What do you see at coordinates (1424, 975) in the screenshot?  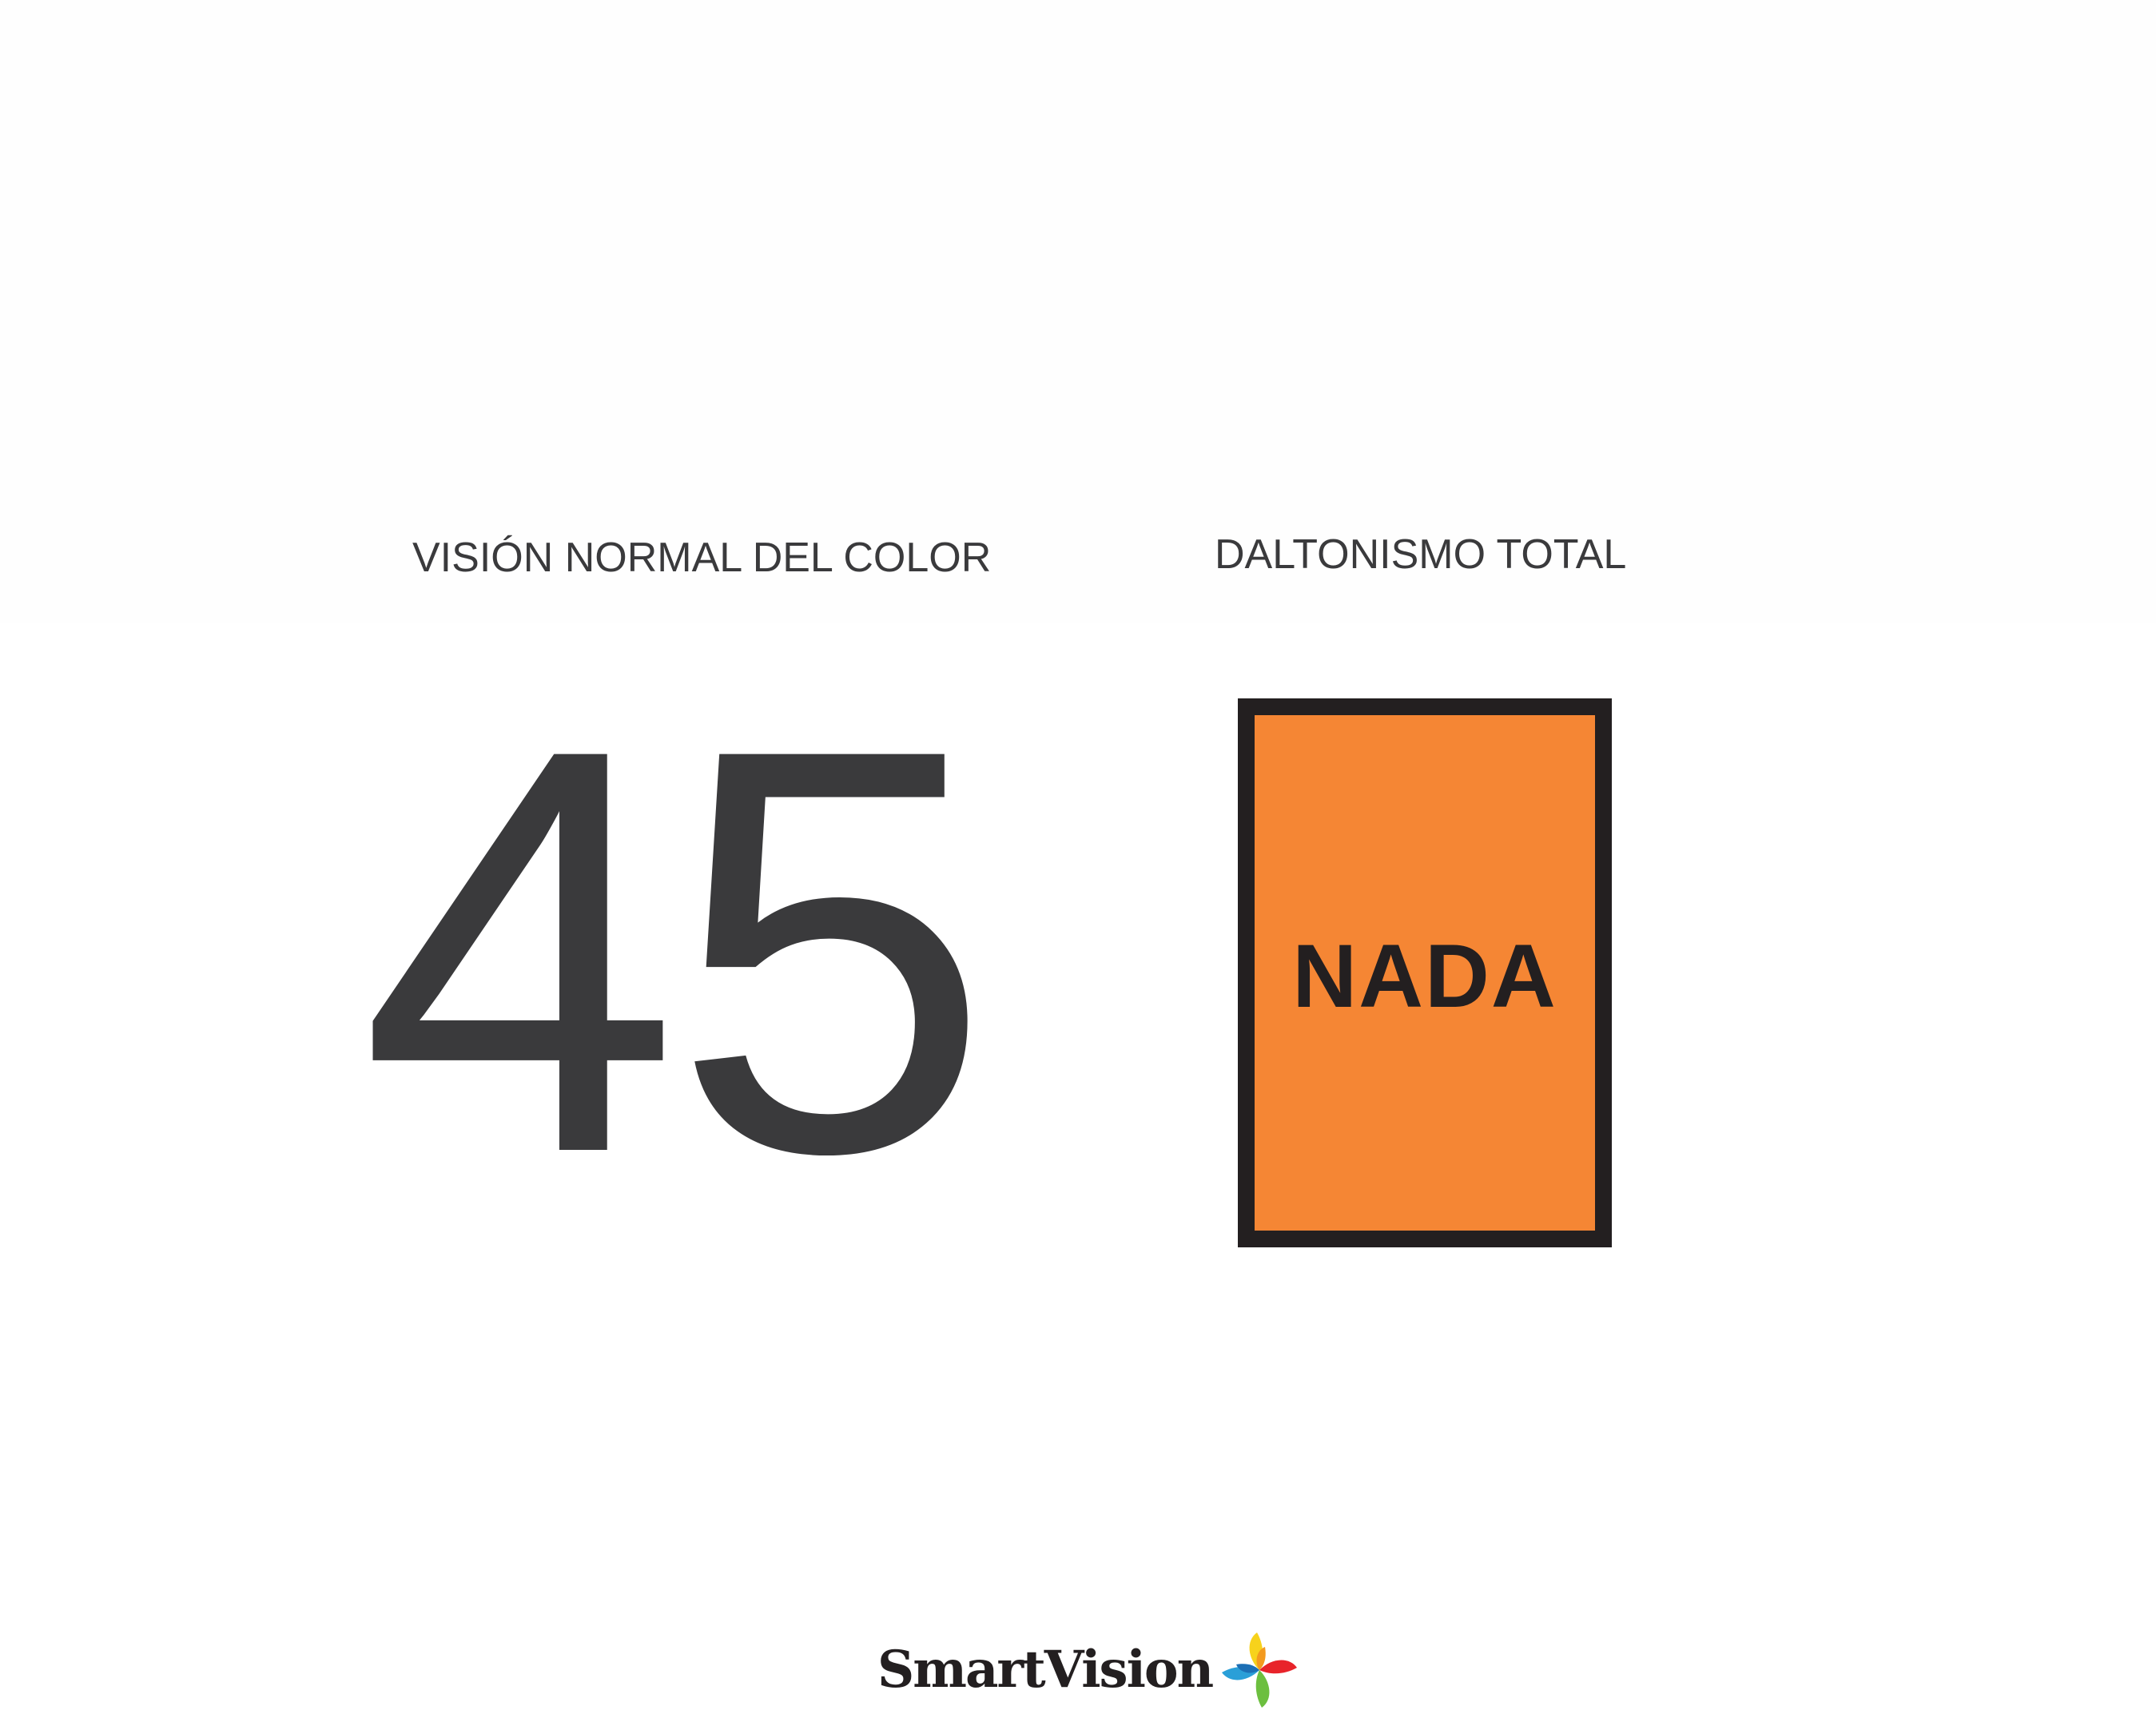 I see `result-card-label: NADA` at bounding box center [1424, 975].